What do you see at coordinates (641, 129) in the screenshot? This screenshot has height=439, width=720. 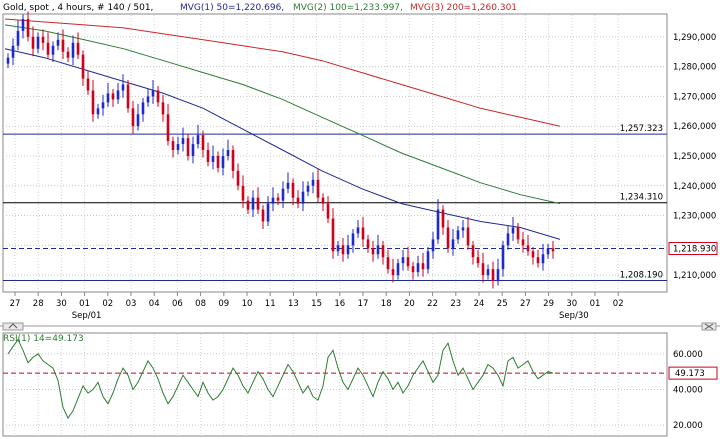 I see `level-label-level_1: 1,257.323` at bounding box center [641, 129].